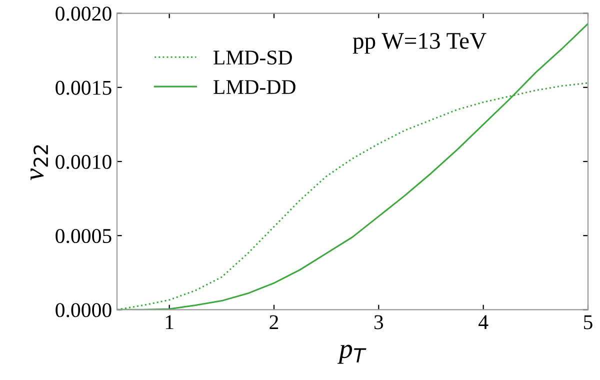  What do you see at coordinates (419, 43) in the screenshot?
I see `annotation: pp W=13 TeV` at bounding box center [419, 43].